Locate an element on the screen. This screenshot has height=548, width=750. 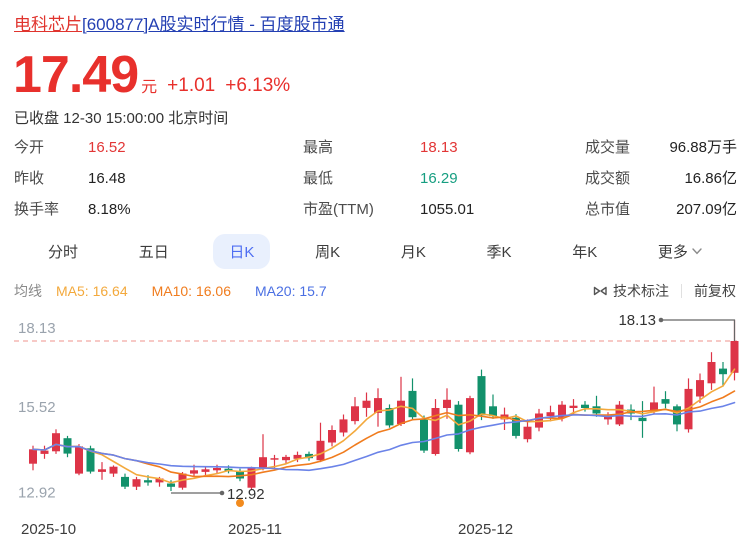
chart-tools: 技术标注 前复权 is located at coordinates (664, 291).